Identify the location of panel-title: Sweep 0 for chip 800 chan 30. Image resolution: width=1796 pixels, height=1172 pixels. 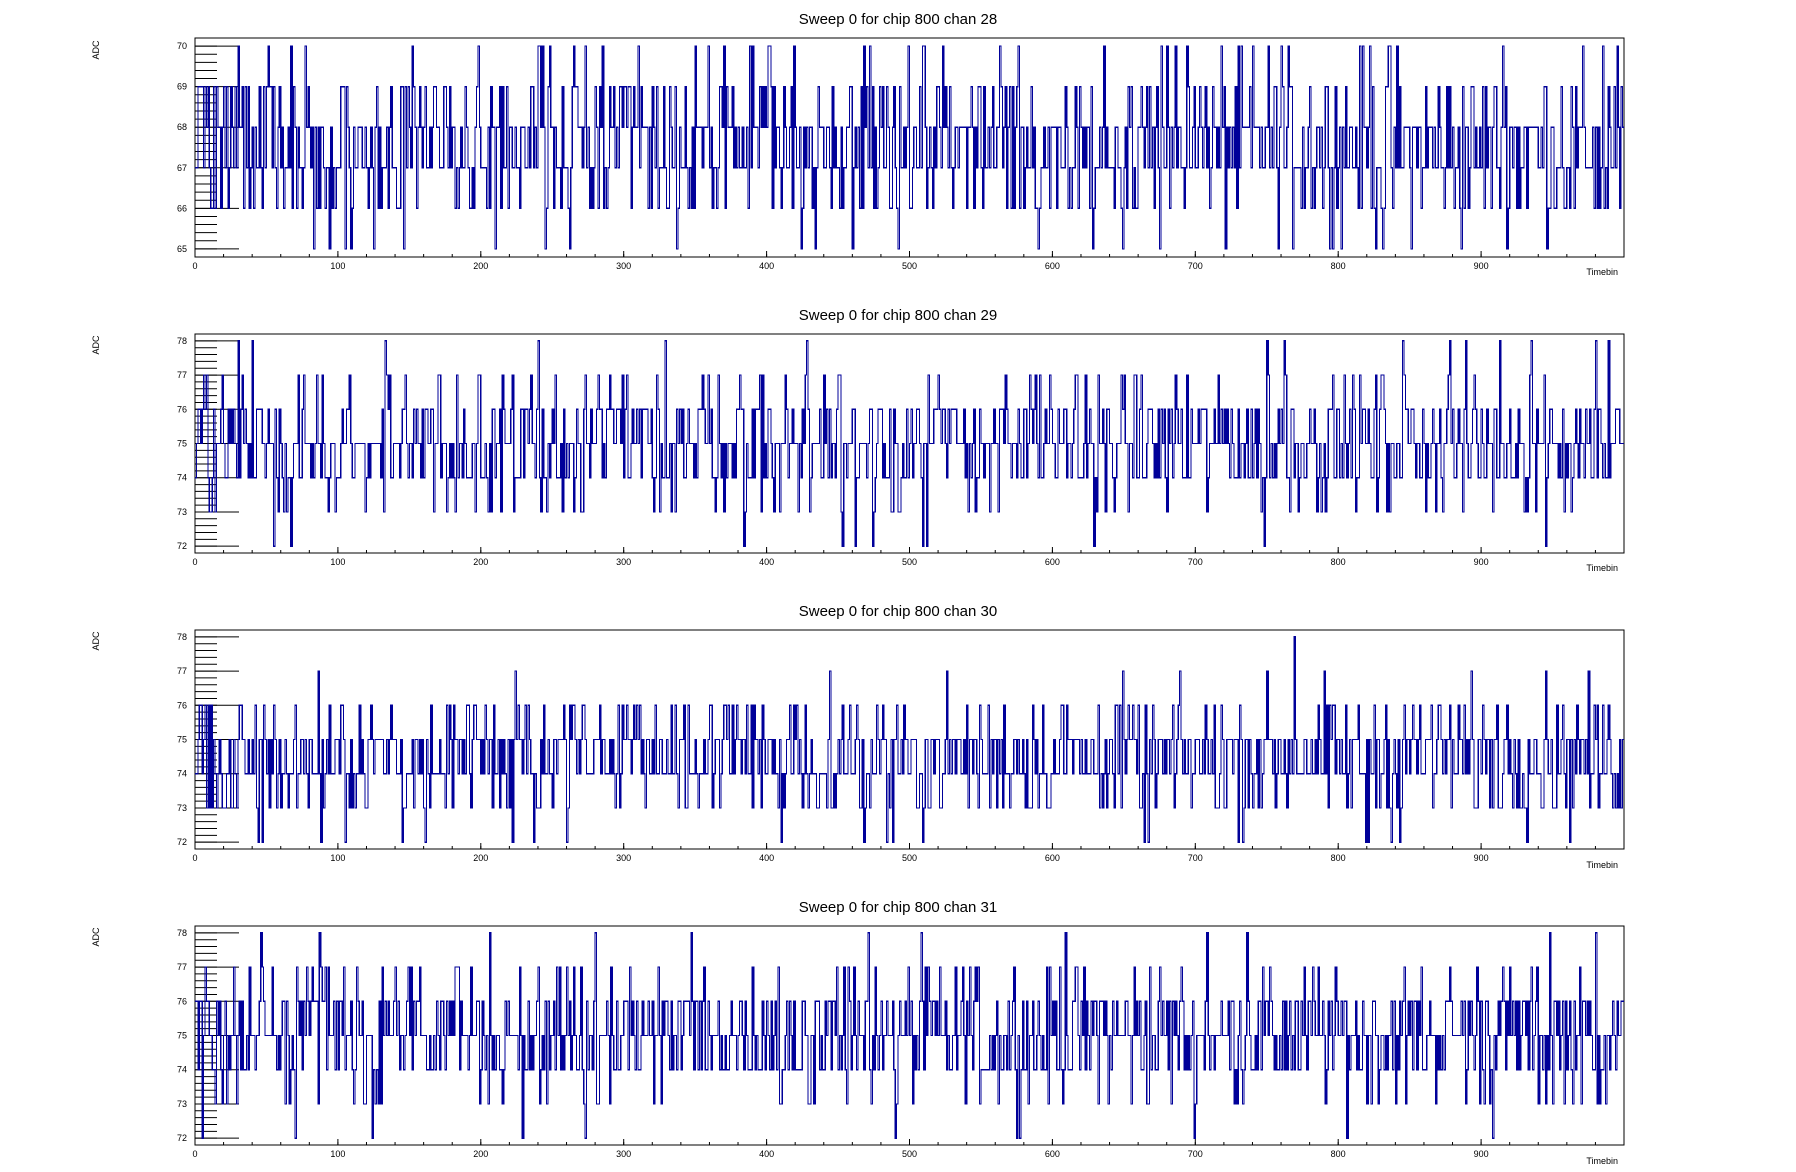
(898, 611).